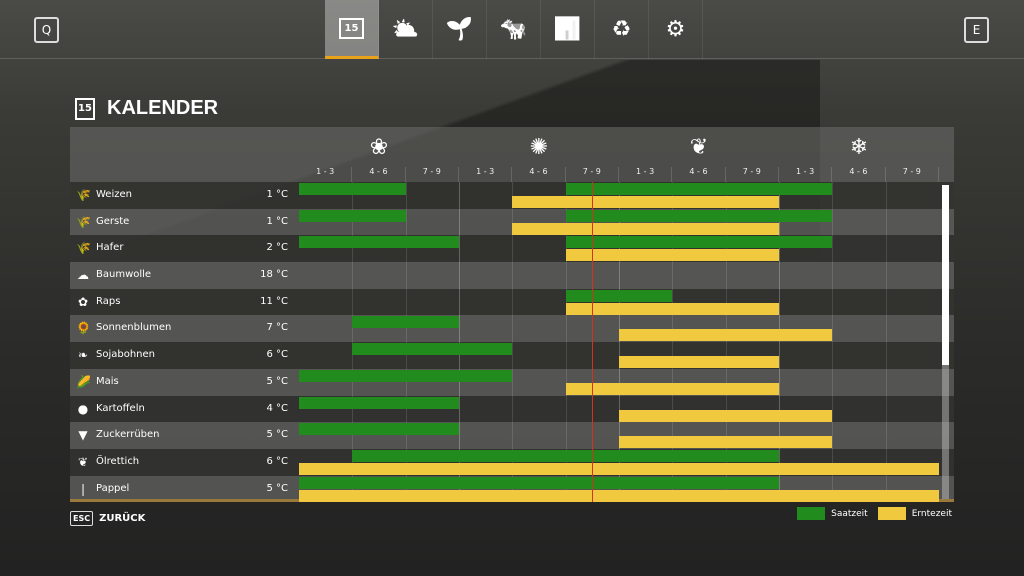 The image size is (1024, 576). Describe the element at coordinates (460, 29) in the screenshot. I see `tab-seedling: 🌱` at that location.